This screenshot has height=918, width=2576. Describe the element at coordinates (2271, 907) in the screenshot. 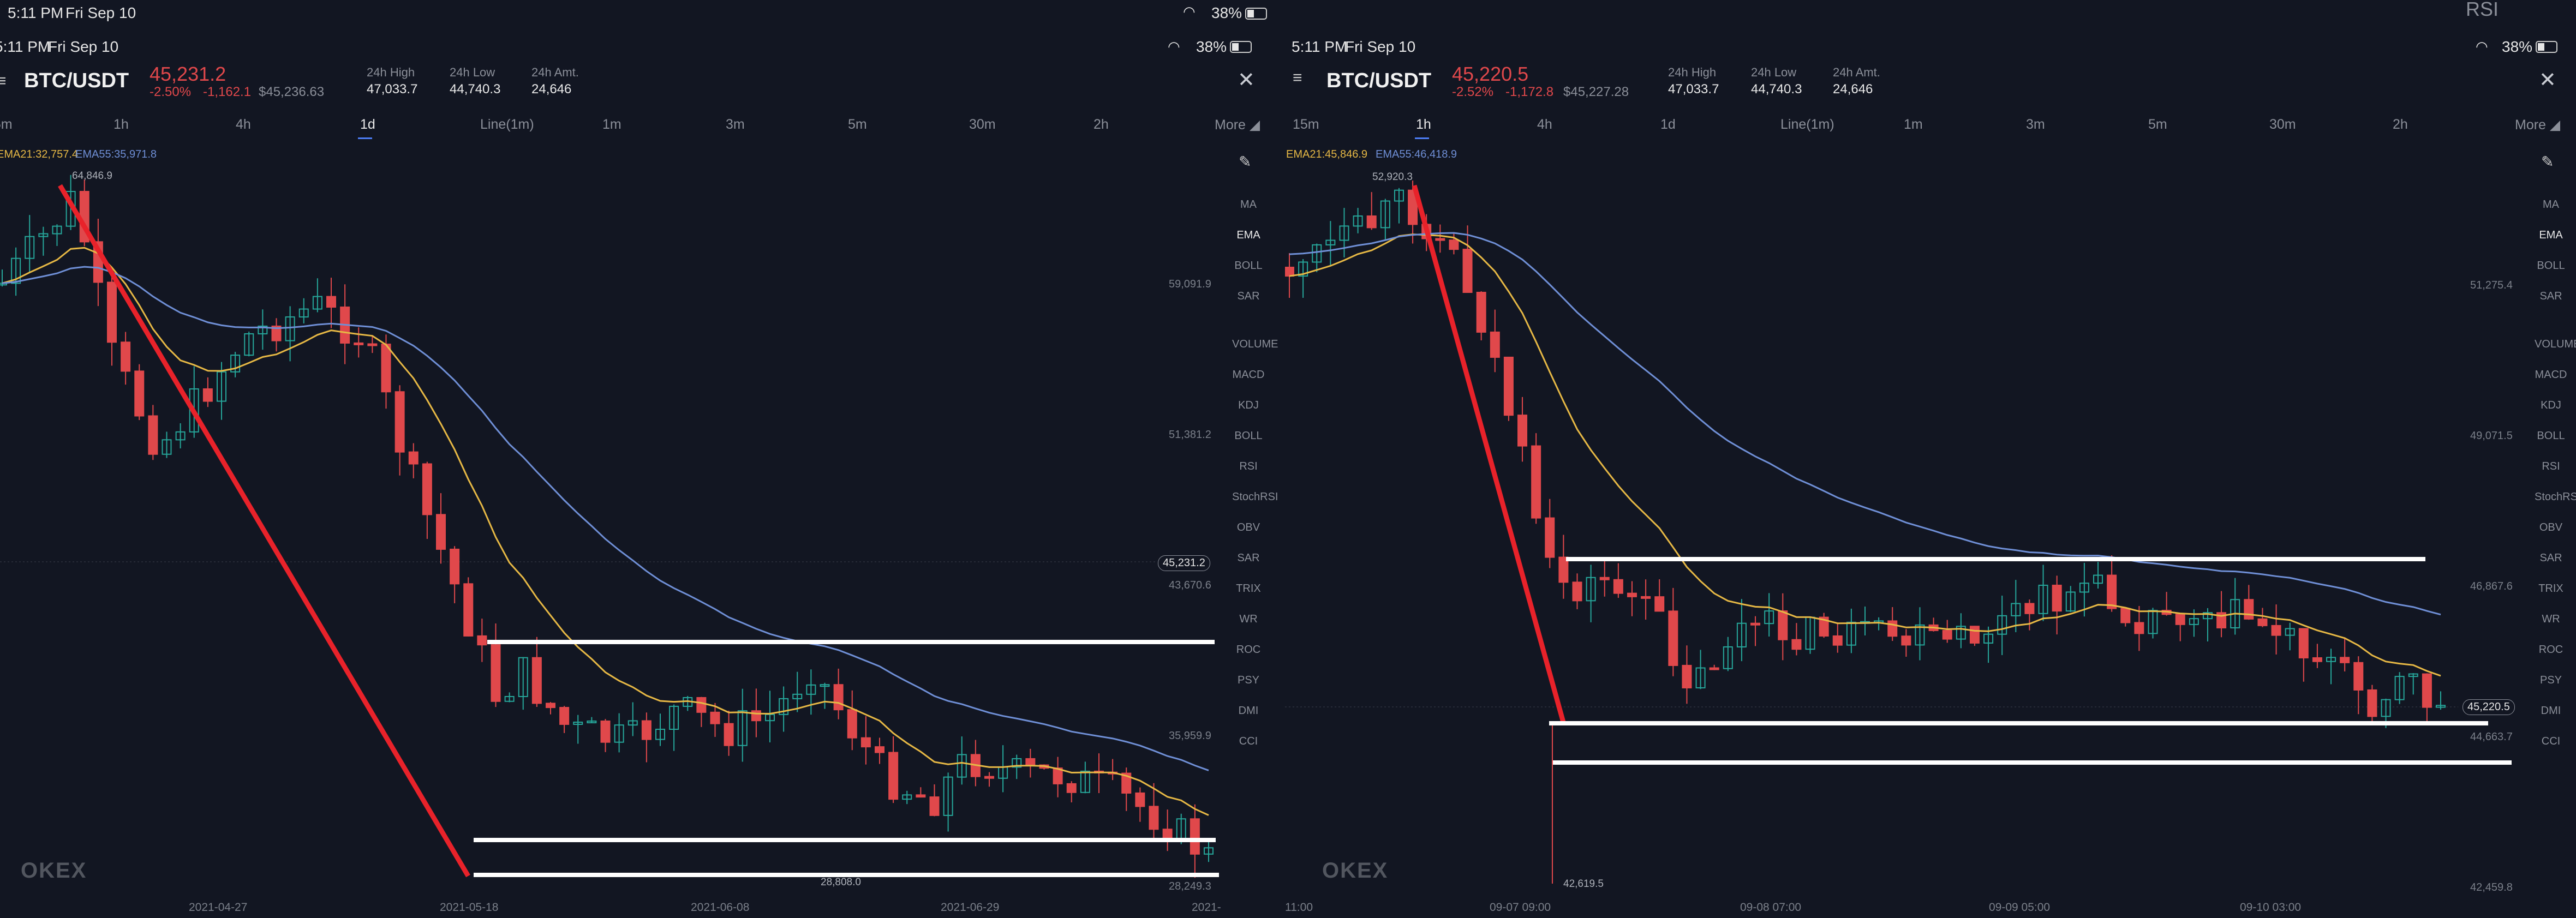

I see `x-axis-date: 09-10 03:00` at that location.